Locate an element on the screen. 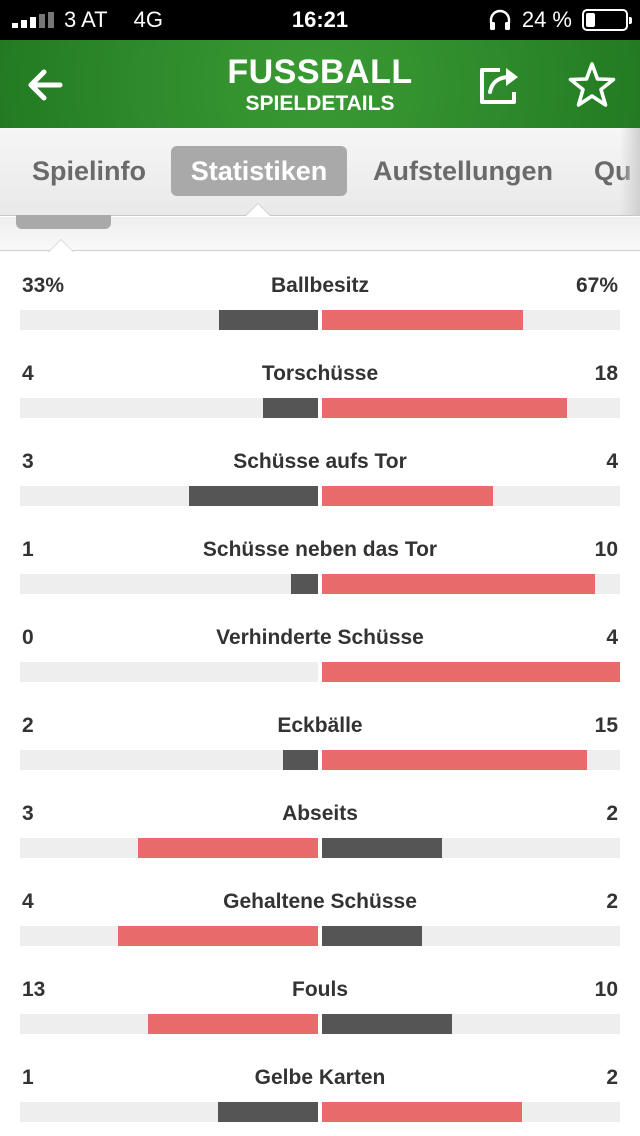 The width and height of the screenshot is (640, 1136). stat-label: Fouls is located at coordinates (320, 989).